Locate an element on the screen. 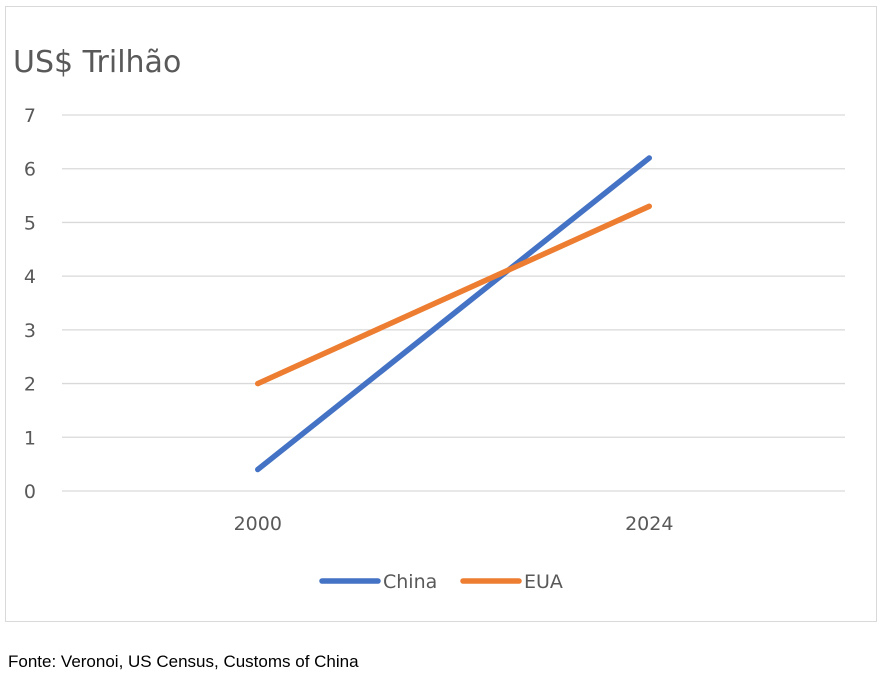 The image size is (890, 689). y-tick-label: 1 is located at coordinates (30, 438).